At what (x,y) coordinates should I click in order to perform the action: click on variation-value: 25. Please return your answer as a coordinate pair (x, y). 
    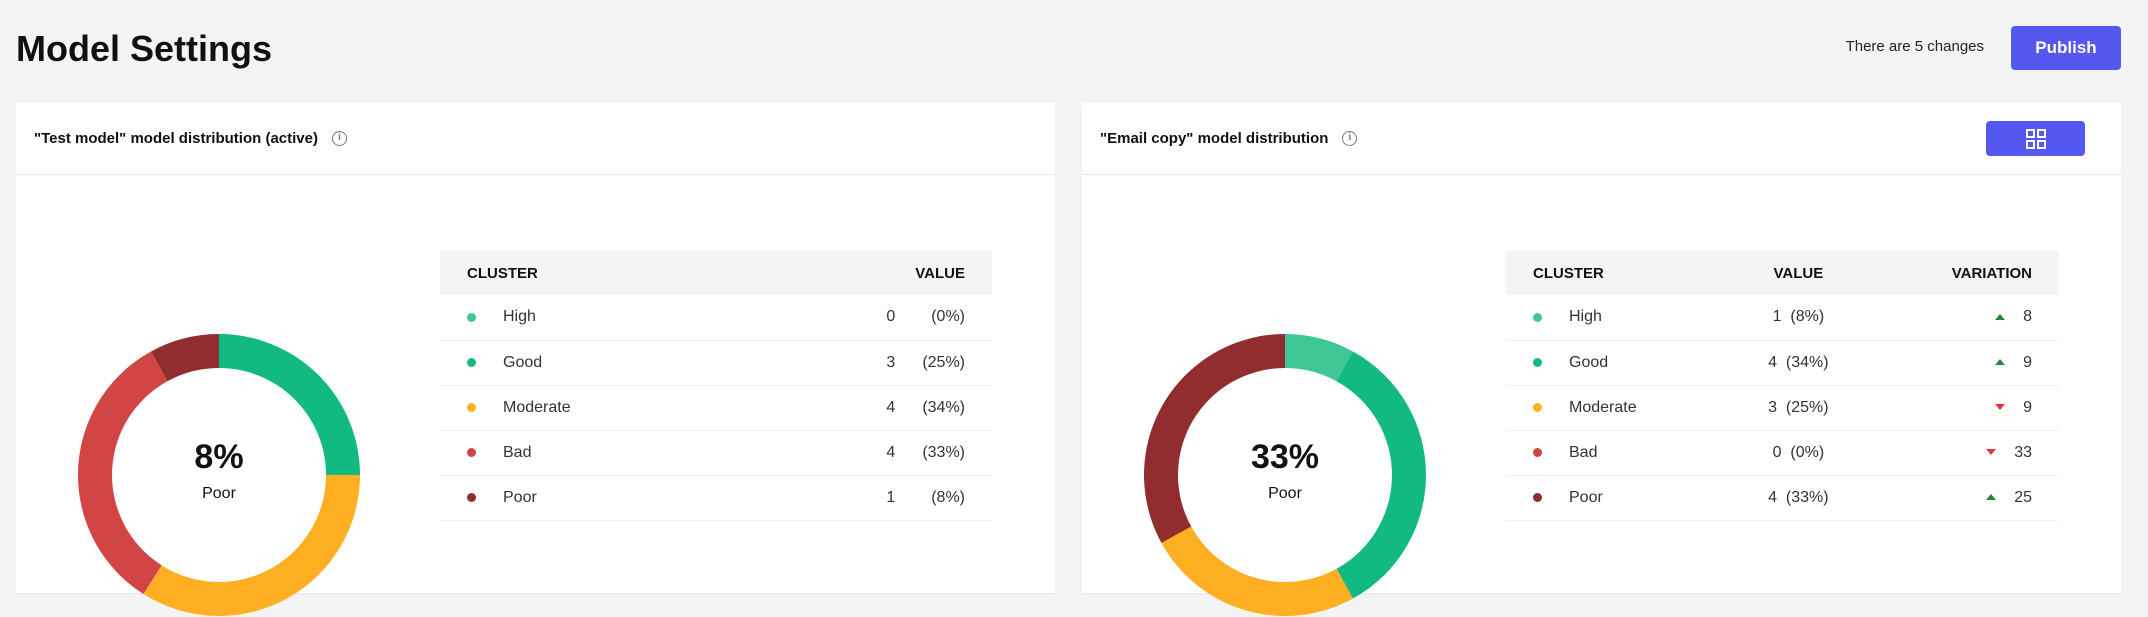
    Looking at the image, I should click on (2023, 497).